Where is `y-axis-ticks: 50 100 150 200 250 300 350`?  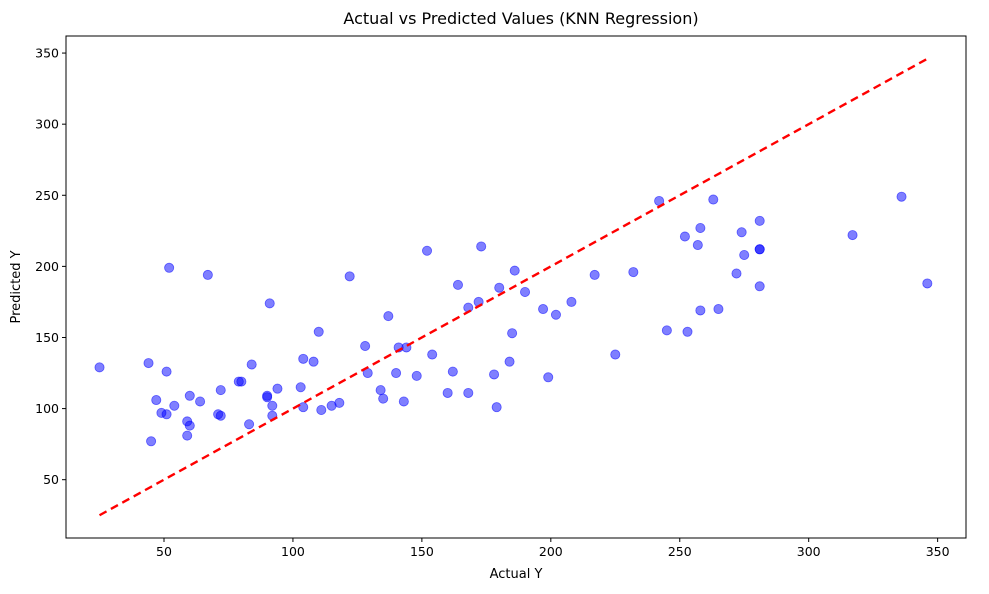
y-axis-ticks: 50 100 150 200 250 300 350 is located at coordinates (50, 266).